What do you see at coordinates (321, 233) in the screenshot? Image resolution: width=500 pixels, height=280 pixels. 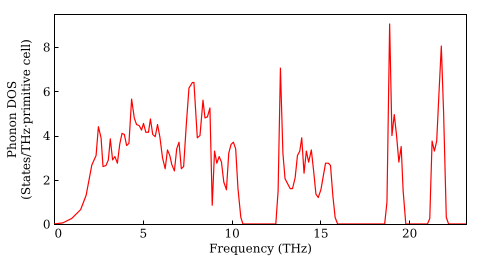 I see `x-tick-label: 15` at bounding box center [321, 233].